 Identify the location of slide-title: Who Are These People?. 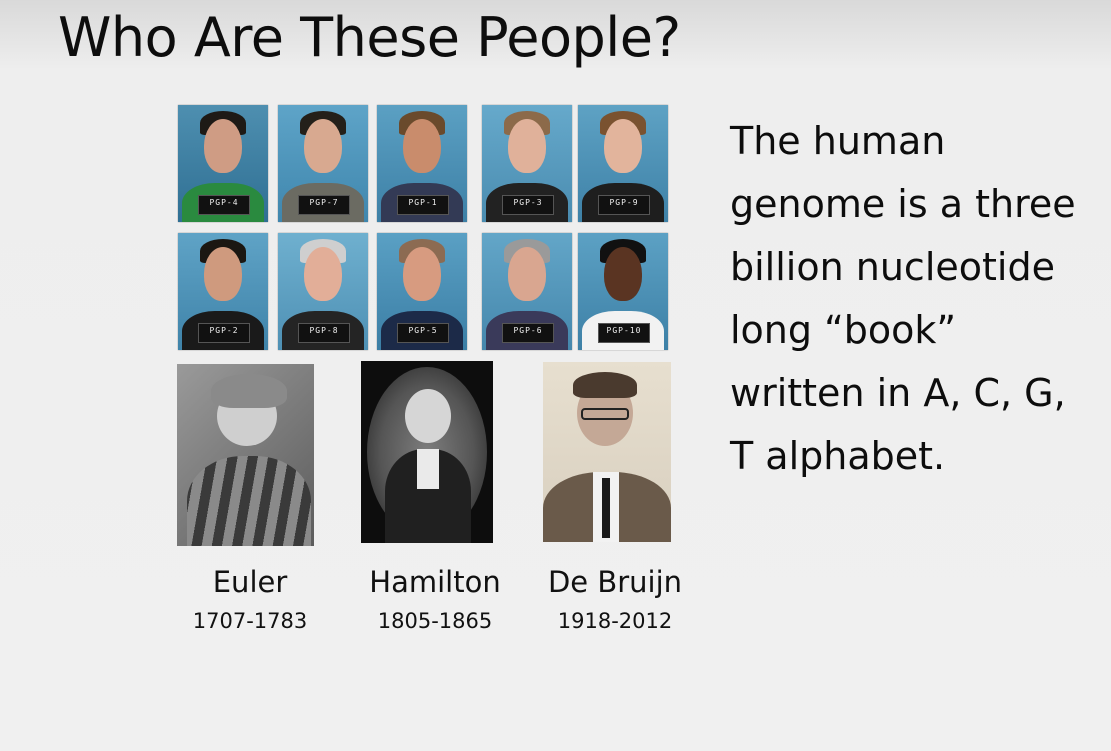
(369, 37).